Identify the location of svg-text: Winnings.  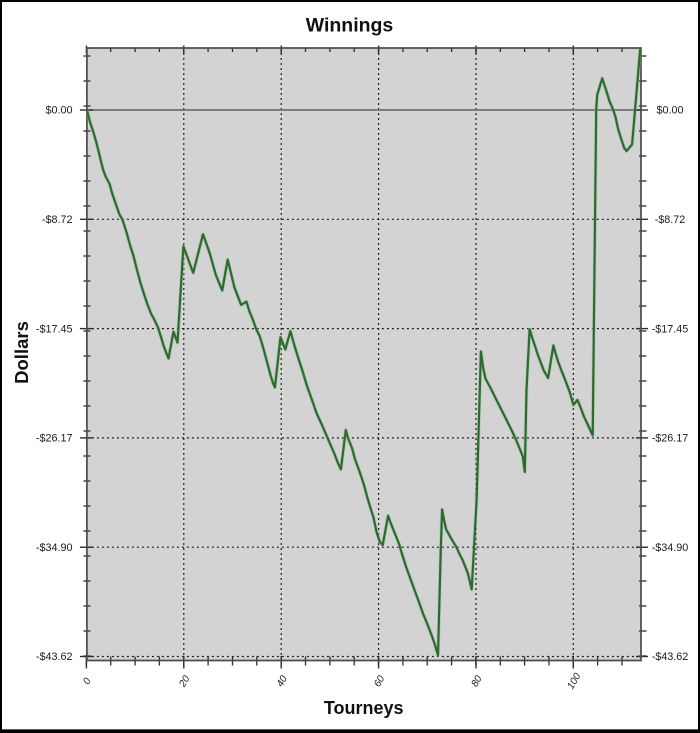
(350, 26).